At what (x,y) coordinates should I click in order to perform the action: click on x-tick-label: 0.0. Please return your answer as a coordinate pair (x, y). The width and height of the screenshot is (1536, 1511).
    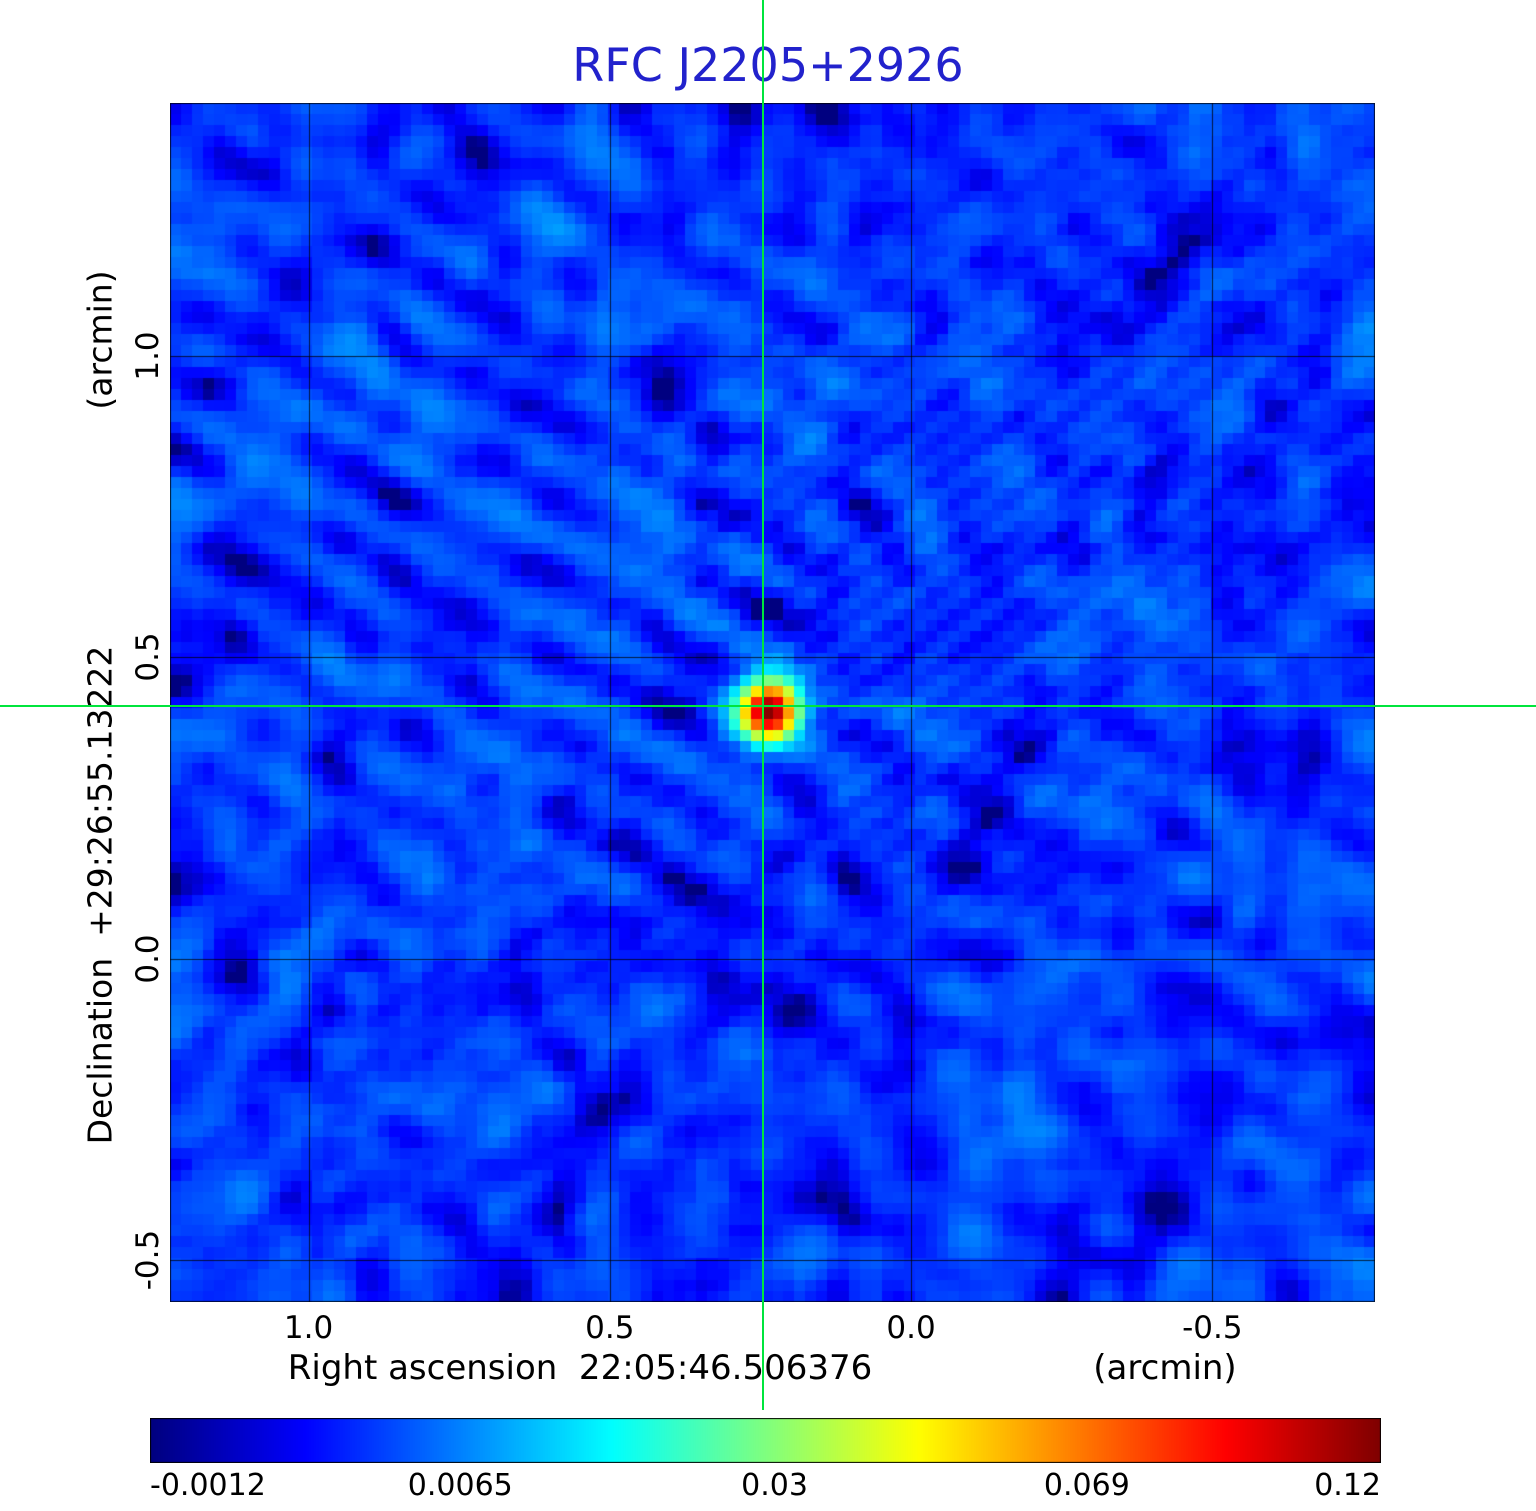
    Looking at the image, I should click on (911, 1328).